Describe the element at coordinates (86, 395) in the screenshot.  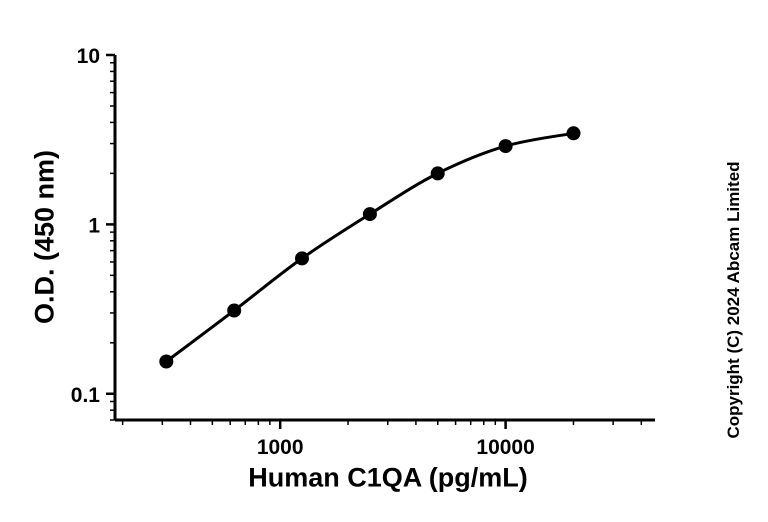
I see `y-tick-label: 0.1` at that location.